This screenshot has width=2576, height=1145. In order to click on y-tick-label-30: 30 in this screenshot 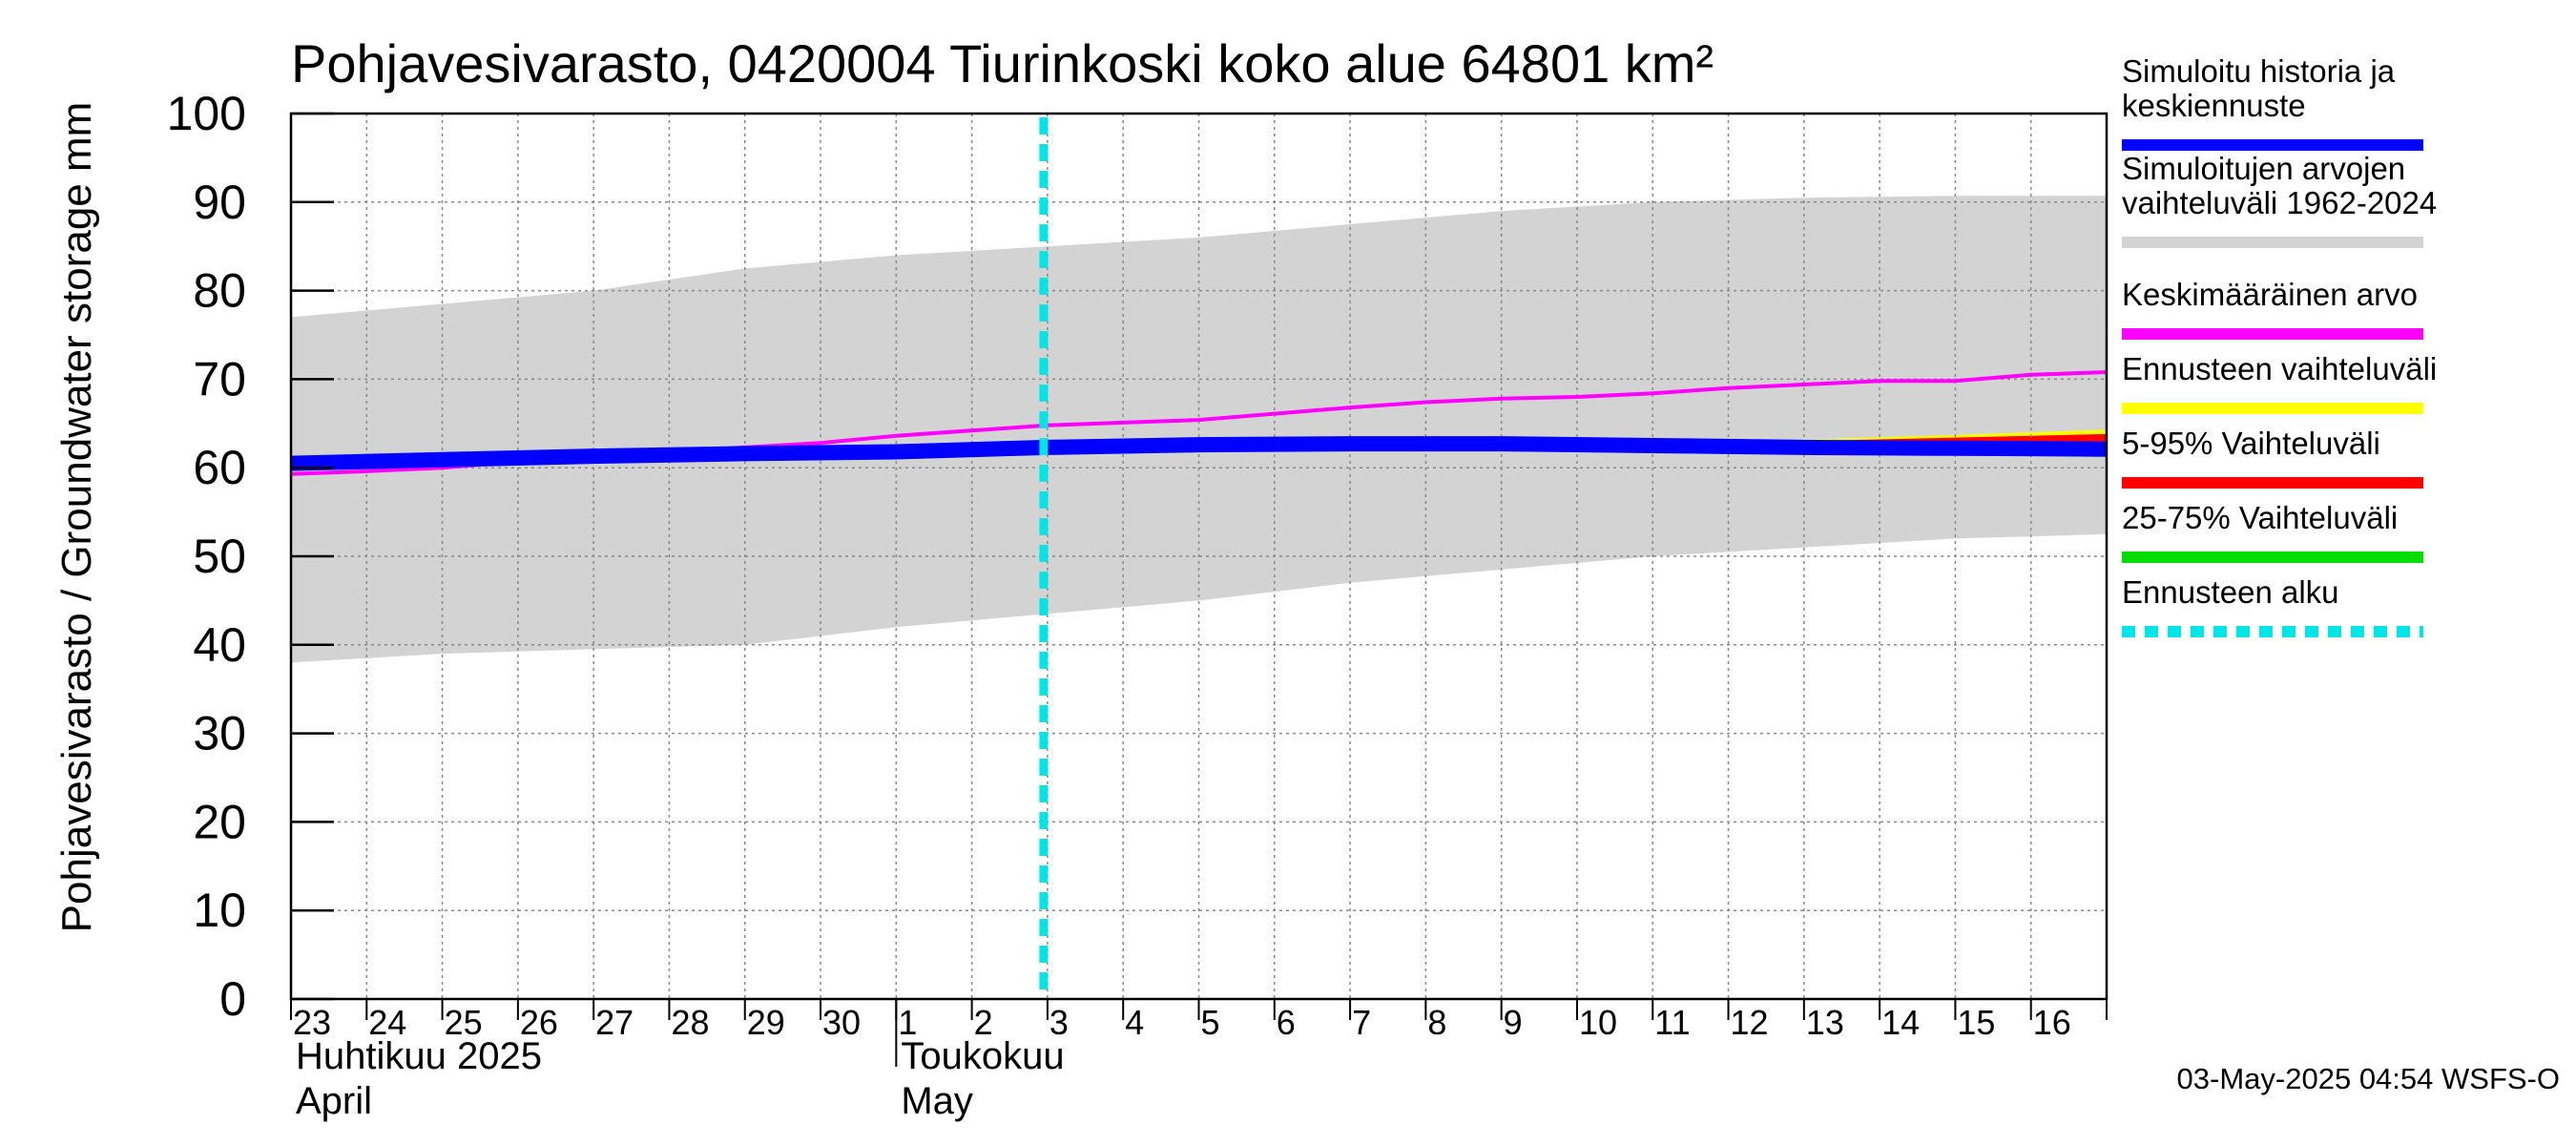, I will do `click(219, 734)`.